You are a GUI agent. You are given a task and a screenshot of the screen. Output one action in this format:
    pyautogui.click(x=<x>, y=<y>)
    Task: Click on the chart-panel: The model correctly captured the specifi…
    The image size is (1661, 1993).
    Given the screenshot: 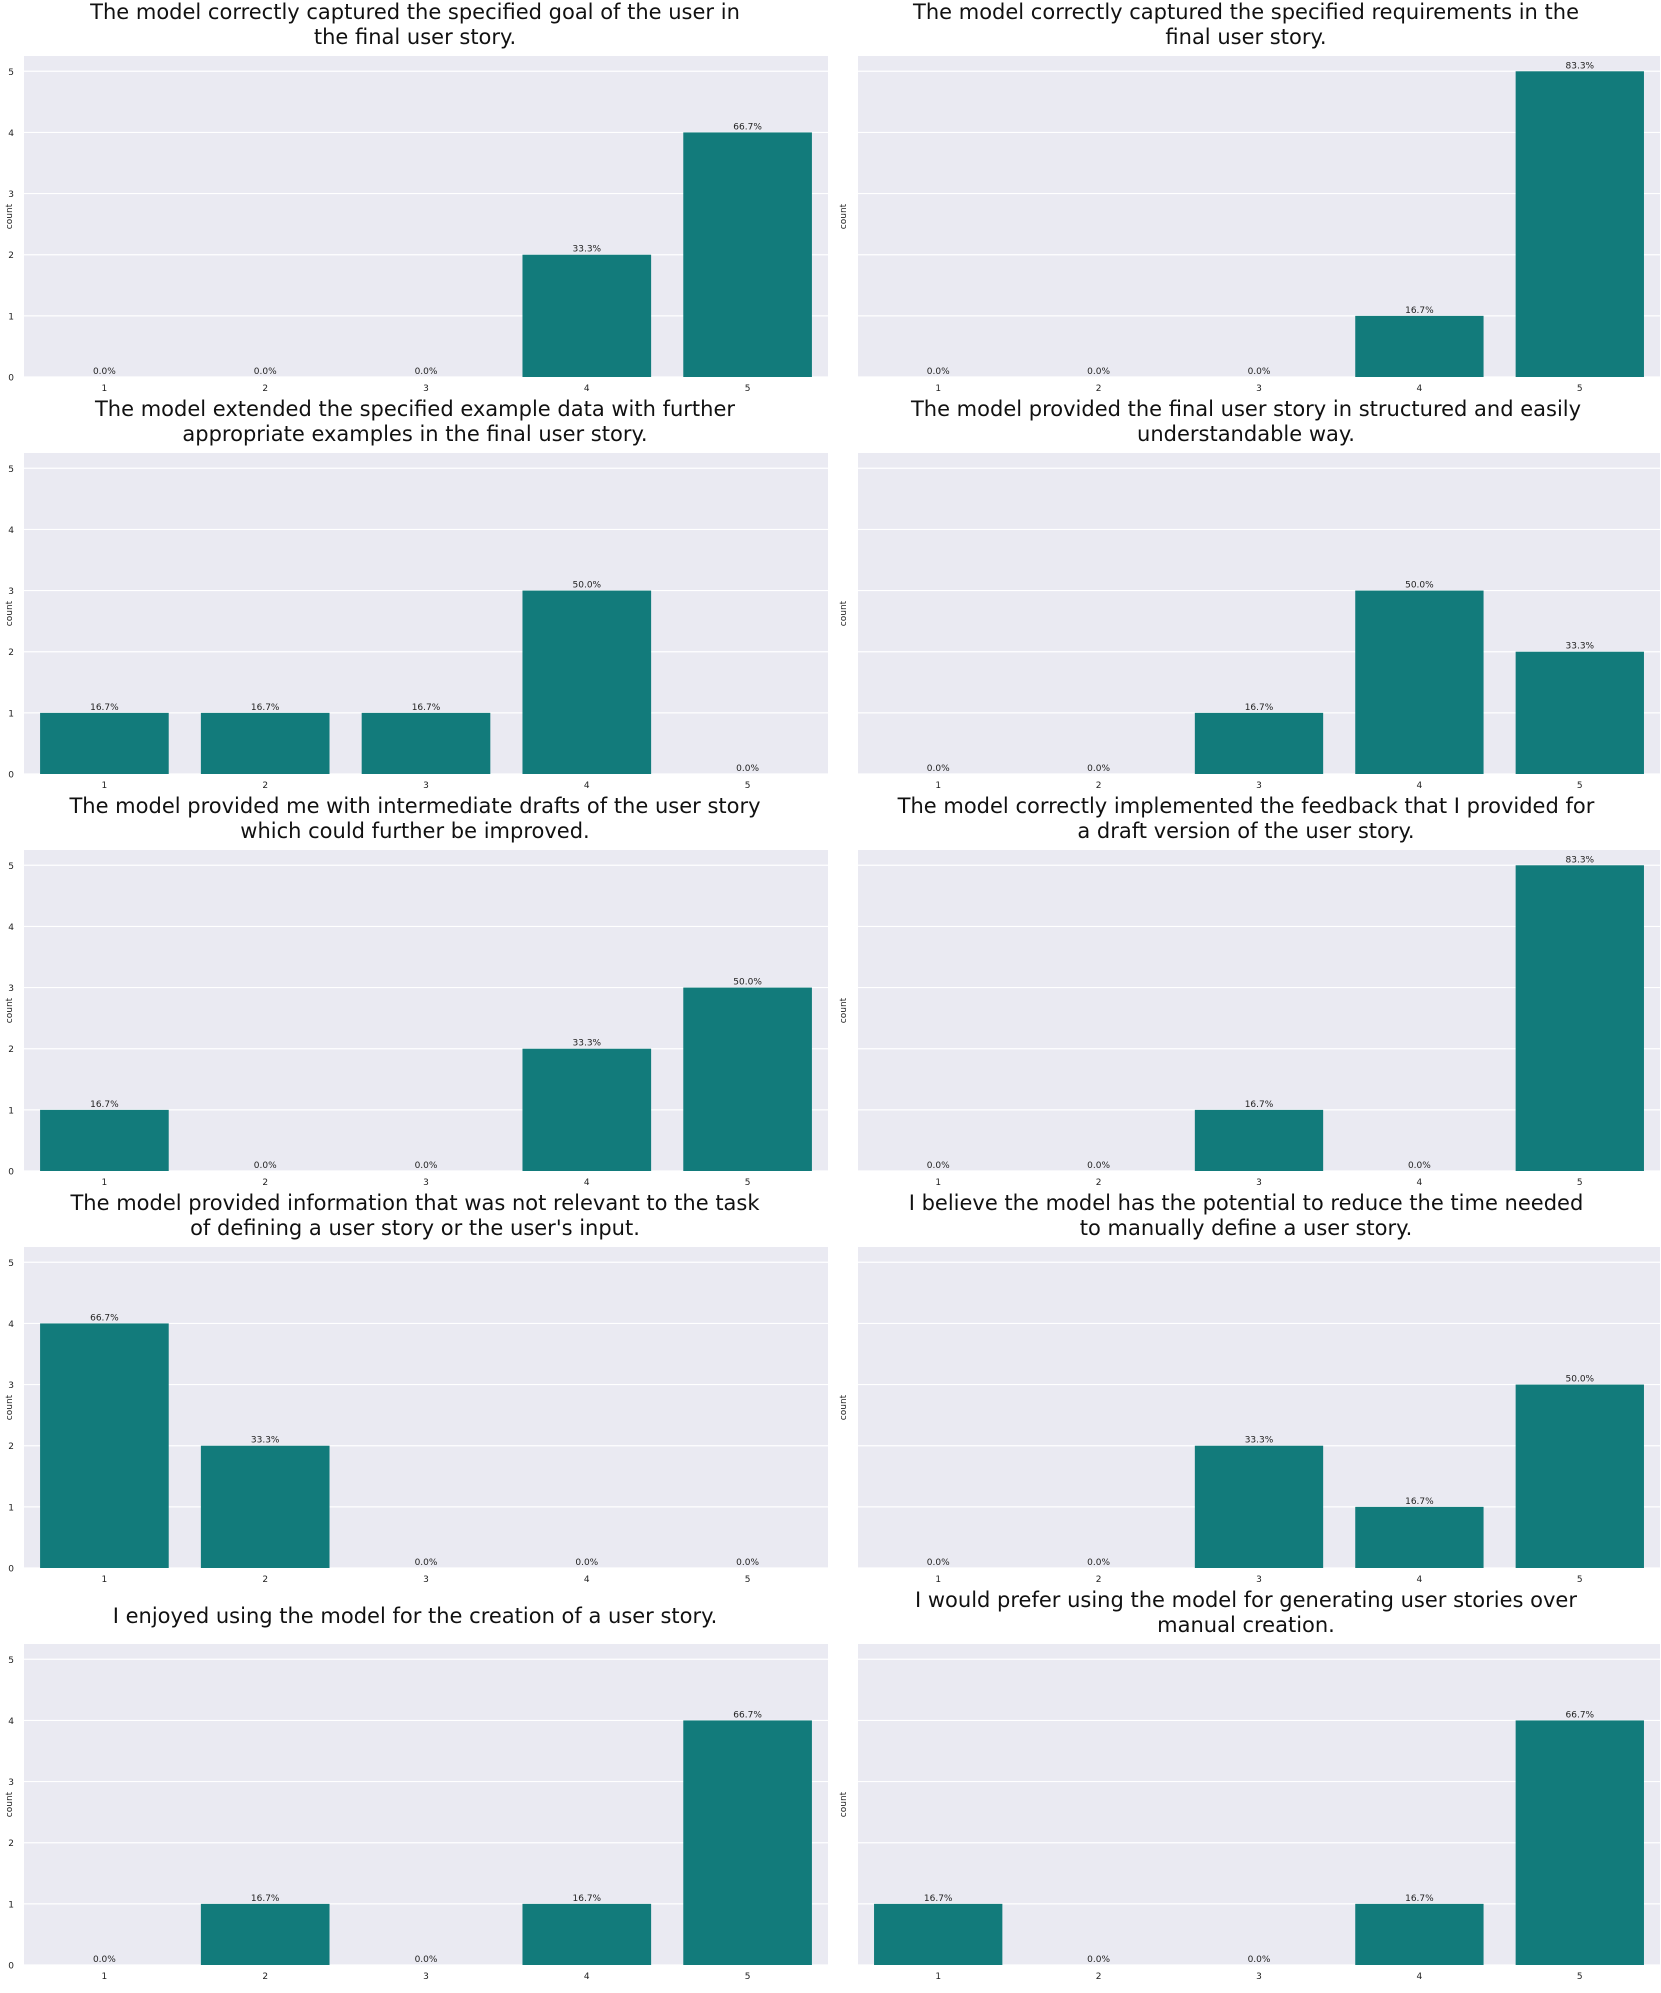 What is the action you would take?
    pyautogui.click(x=415, y=198)
    